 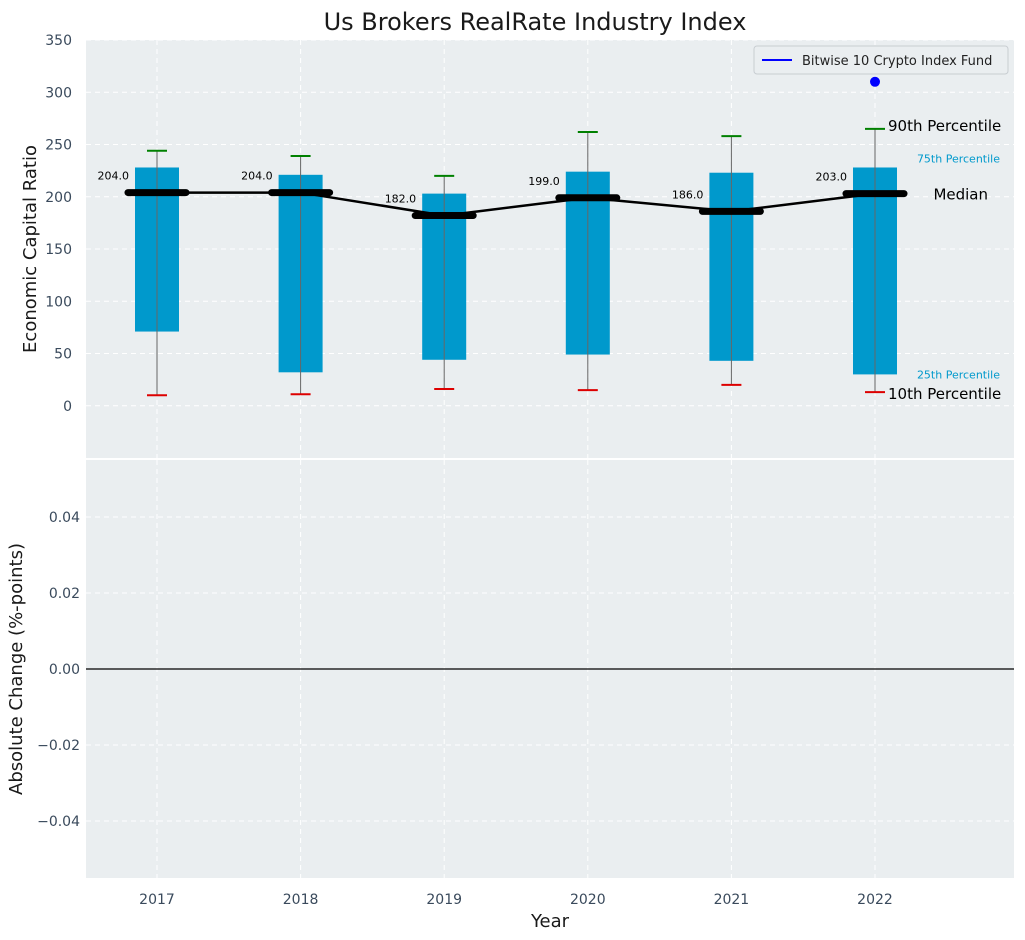 What do you see at coordinates (64, 594) in the screenshot?
I see `bottom-y-tick-label: 0.02` at bounding box center [64, 594].